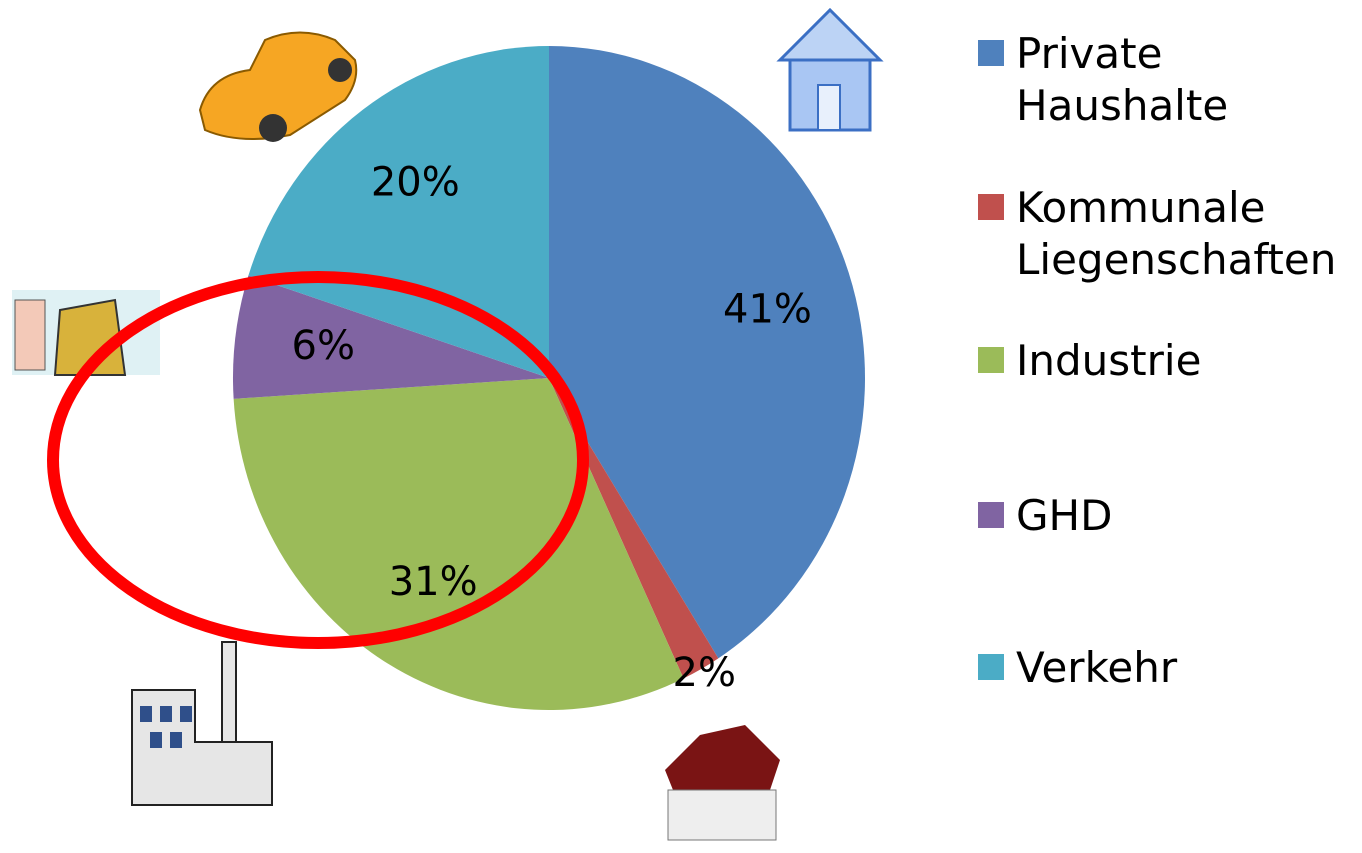 This screenshot has width=1362, height=853. I want to click on legend-label: Verkehr, so click(1097, 667).